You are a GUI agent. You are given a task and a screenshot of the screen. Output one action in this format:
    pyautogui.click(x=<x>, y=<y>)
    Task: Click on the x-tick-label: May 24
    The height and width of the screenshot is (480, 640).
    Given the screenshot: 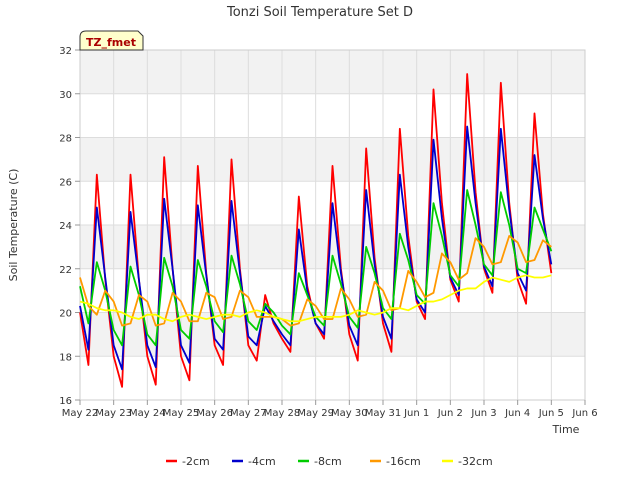 What is the action you would take?
    pyautogui.click(x=147, y=413)
    